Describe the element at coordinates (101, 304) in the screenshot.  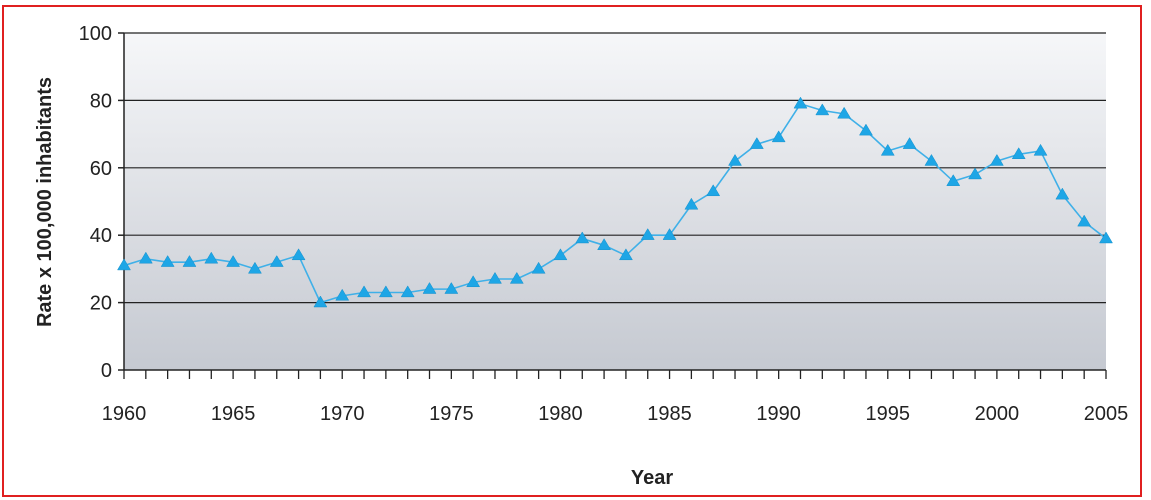
I see `y-tick-label: 20` at that location.